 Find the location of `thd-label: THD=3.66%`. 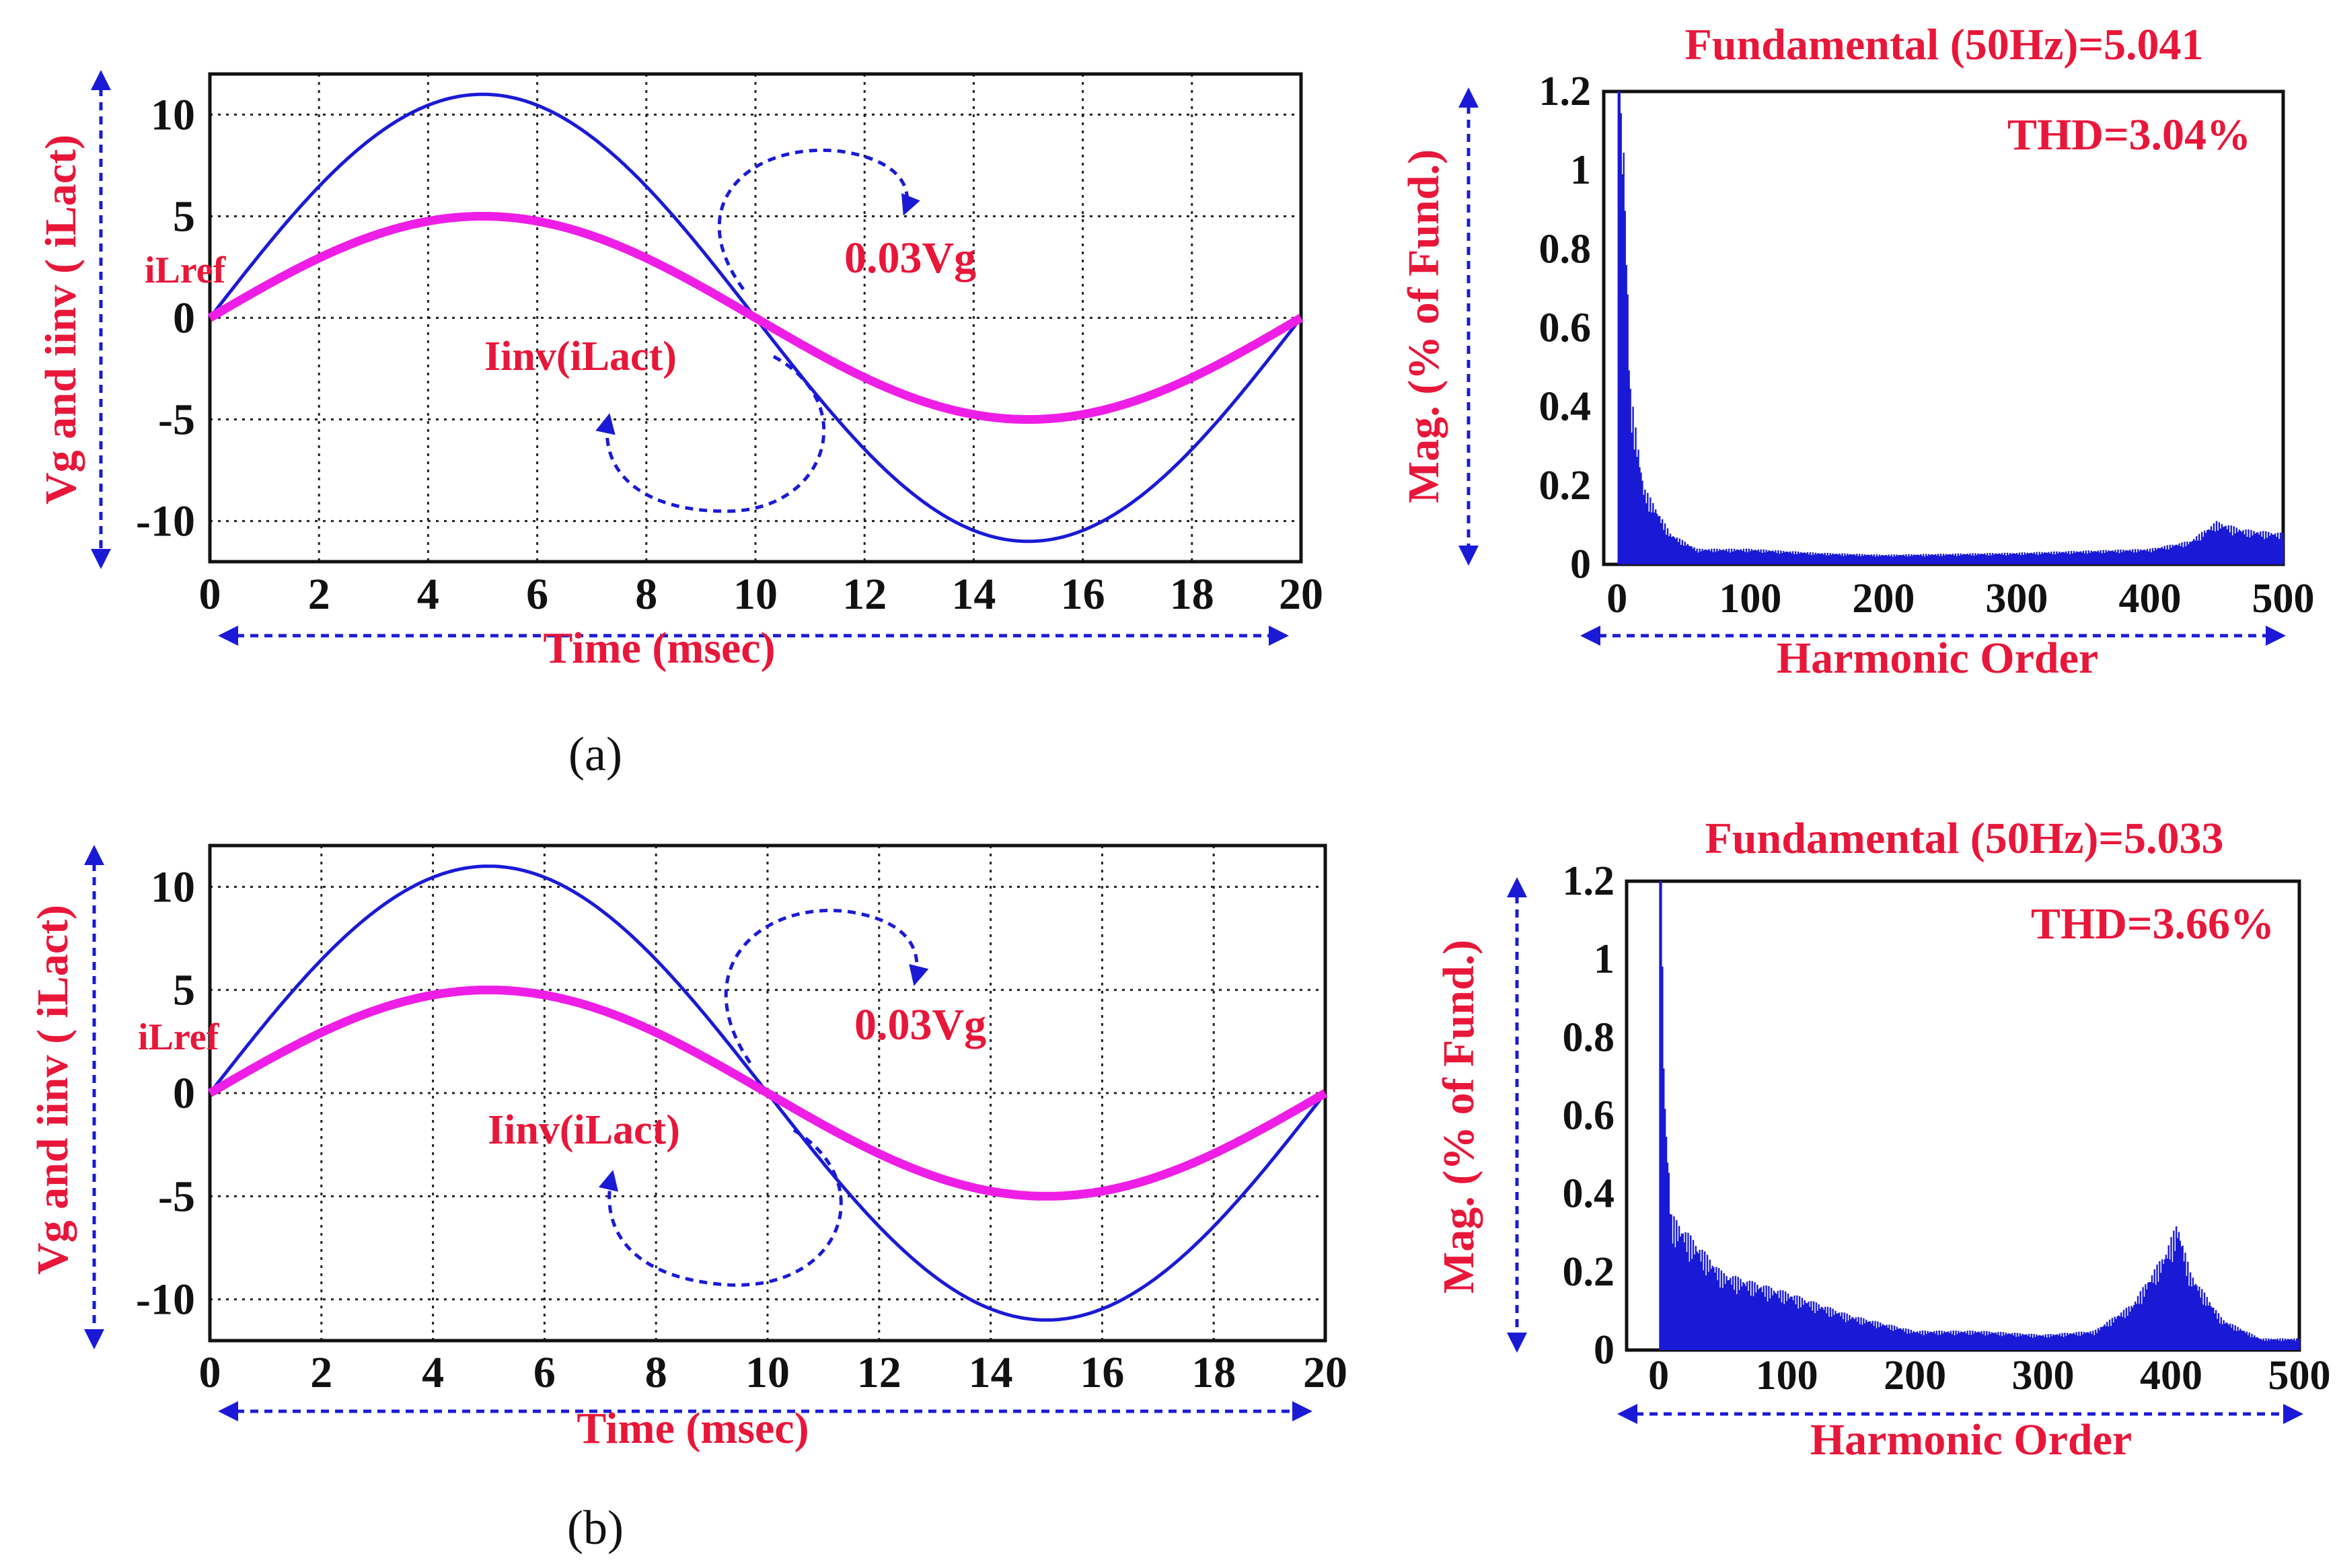

thd-label: THD=3.66% is located at coordinates (2152, 923).